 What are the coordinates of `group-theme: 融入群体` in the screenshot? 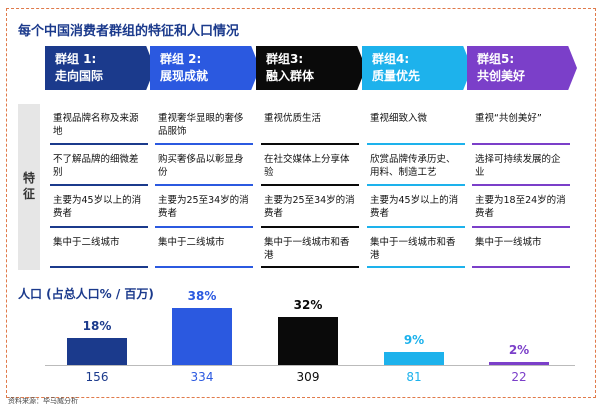 It's located at (290, 76).